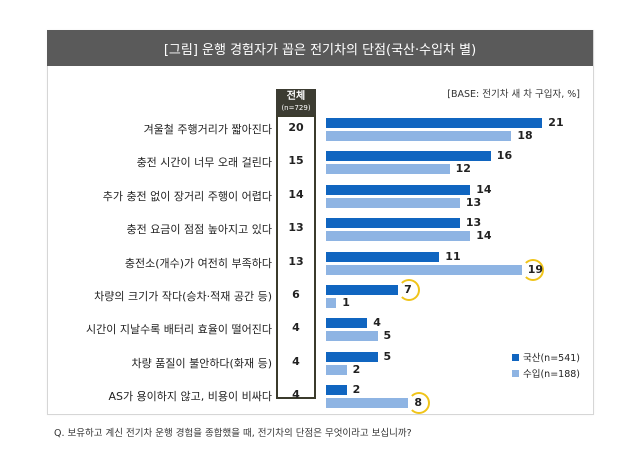  What do you see at coordinates (484, 236) in the screenshot?
I see `bar-value-import: 14` at bounding box center [484, 236].